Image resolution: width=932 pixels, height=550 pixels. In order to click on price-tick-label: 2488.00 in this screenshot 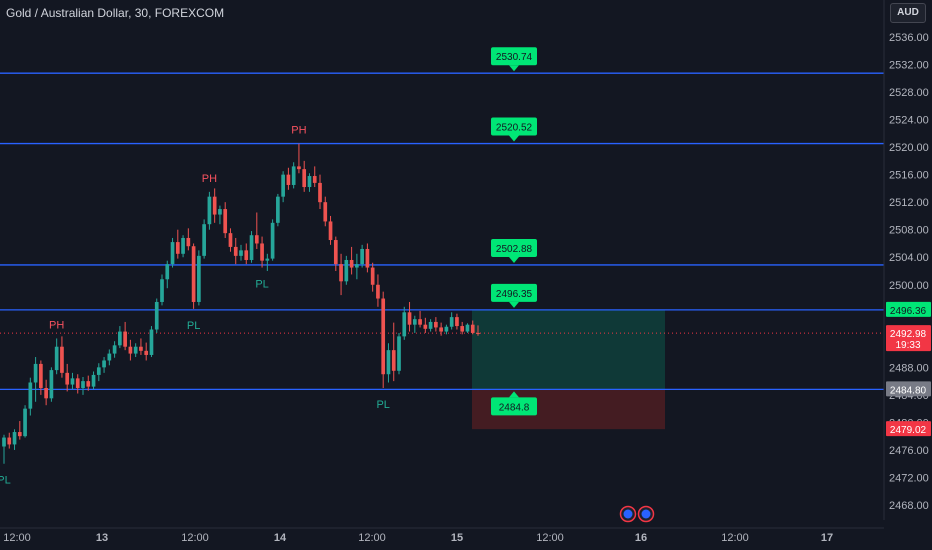, I will do `click(909, 368)`.